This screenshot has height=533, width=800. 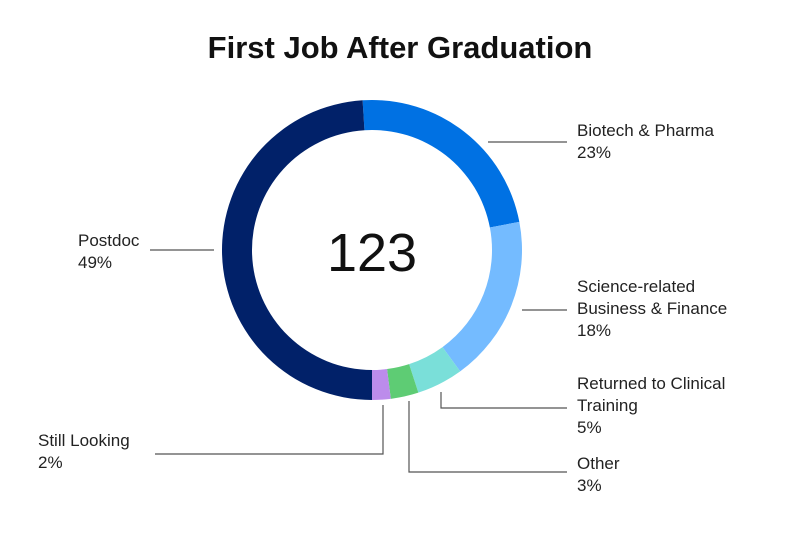 What do you see at coordinates (296, 250) in the screenshot?
I see `slice-postdoc` at bounding box center [296, 250].